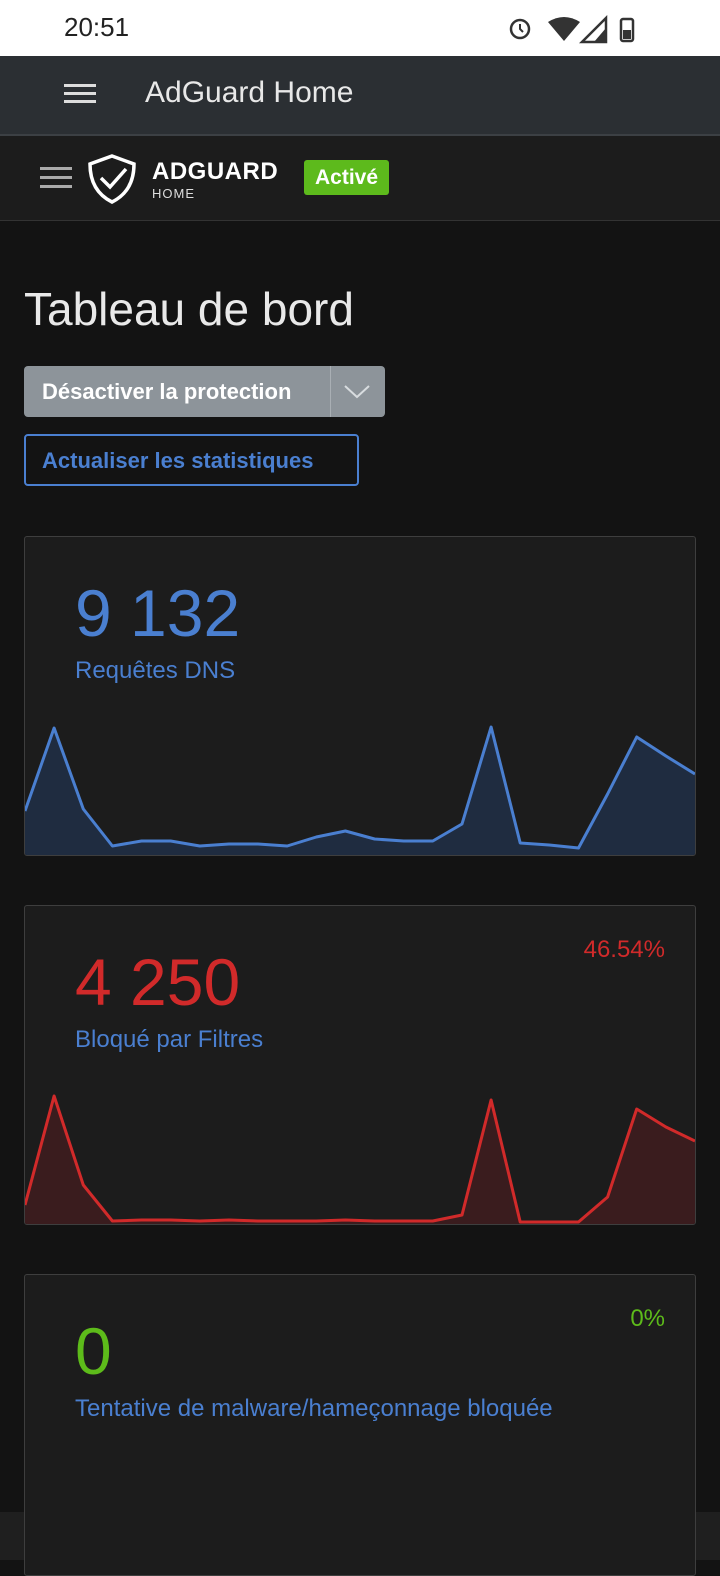 The height and width of the screenshot is (1576, 720). Describe the element at coordinates (249, 92) in the screenshot. I see `app-title: AdGuard Home` at that location.